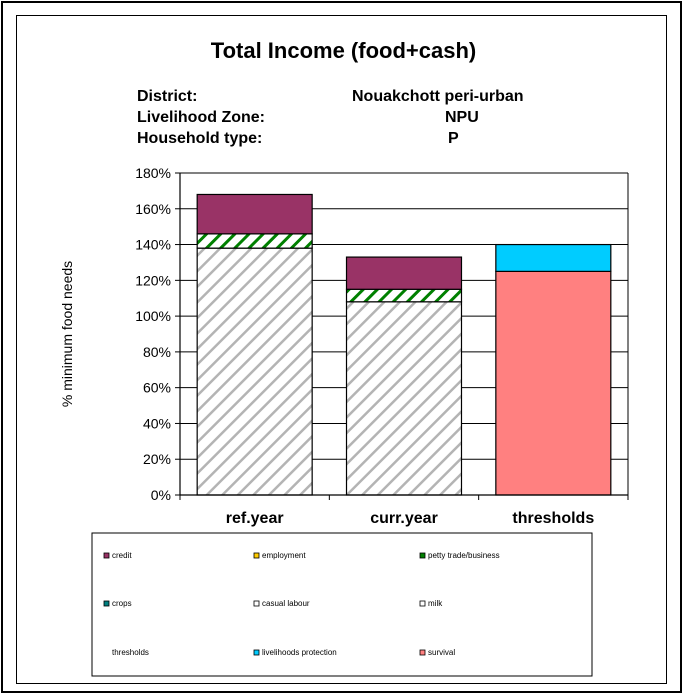  Describe the element at coordinates (153, 280) in the screenshot. I see `y-tick-label: 120%` at that location.